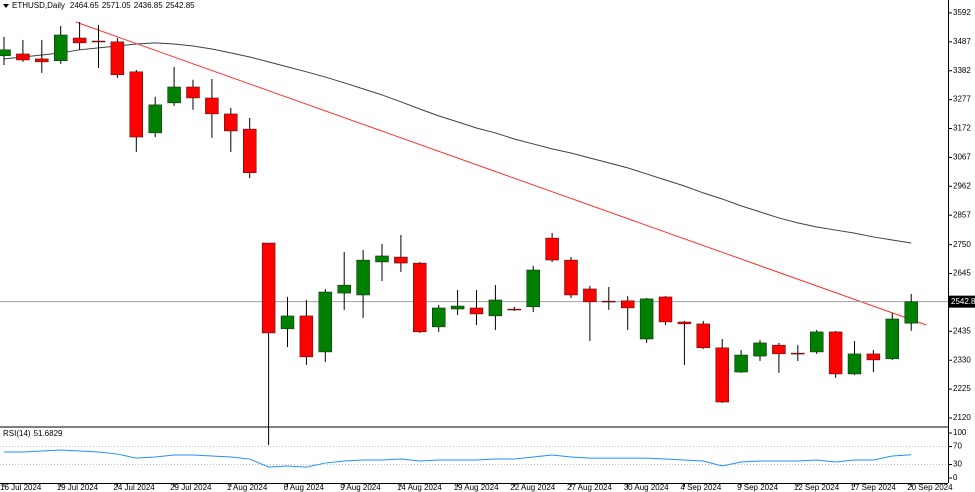 This screenshot has width=975, height=492. What do you see at coordinates (874, 487) in the screenshot?
I see `x-tick-label: 17 Sep 2024` at bounding box center [874, 487].